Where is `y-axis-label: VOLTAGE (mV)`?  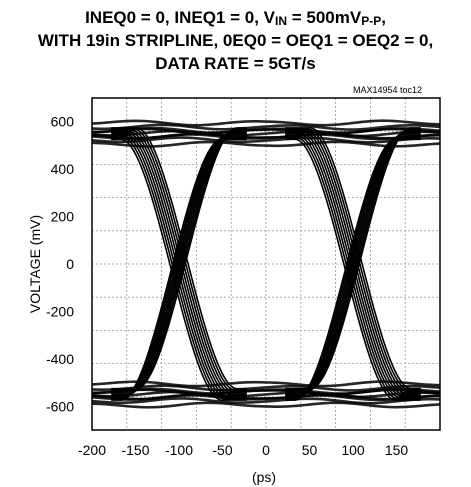 y-axis-label: VOLTAGE (mV) is located at coordinates (35, 264).